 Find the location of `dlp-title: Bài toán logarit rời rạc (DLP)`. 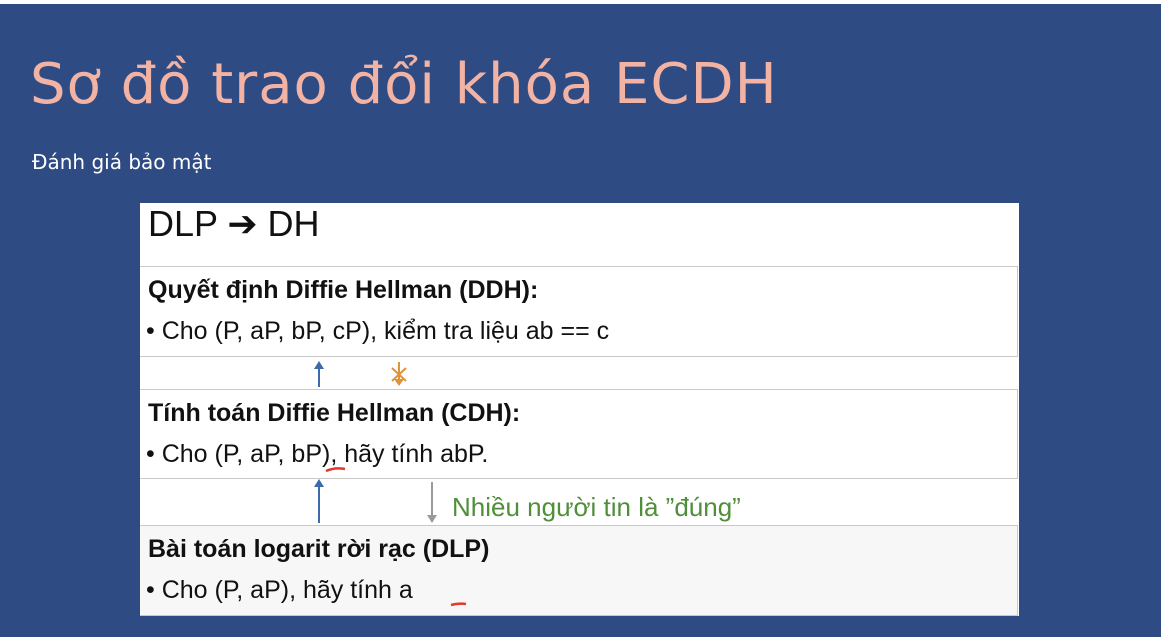

dlp-title: Bài toán logarit rời rạc (DLP) is located at coordinates (319, 549).